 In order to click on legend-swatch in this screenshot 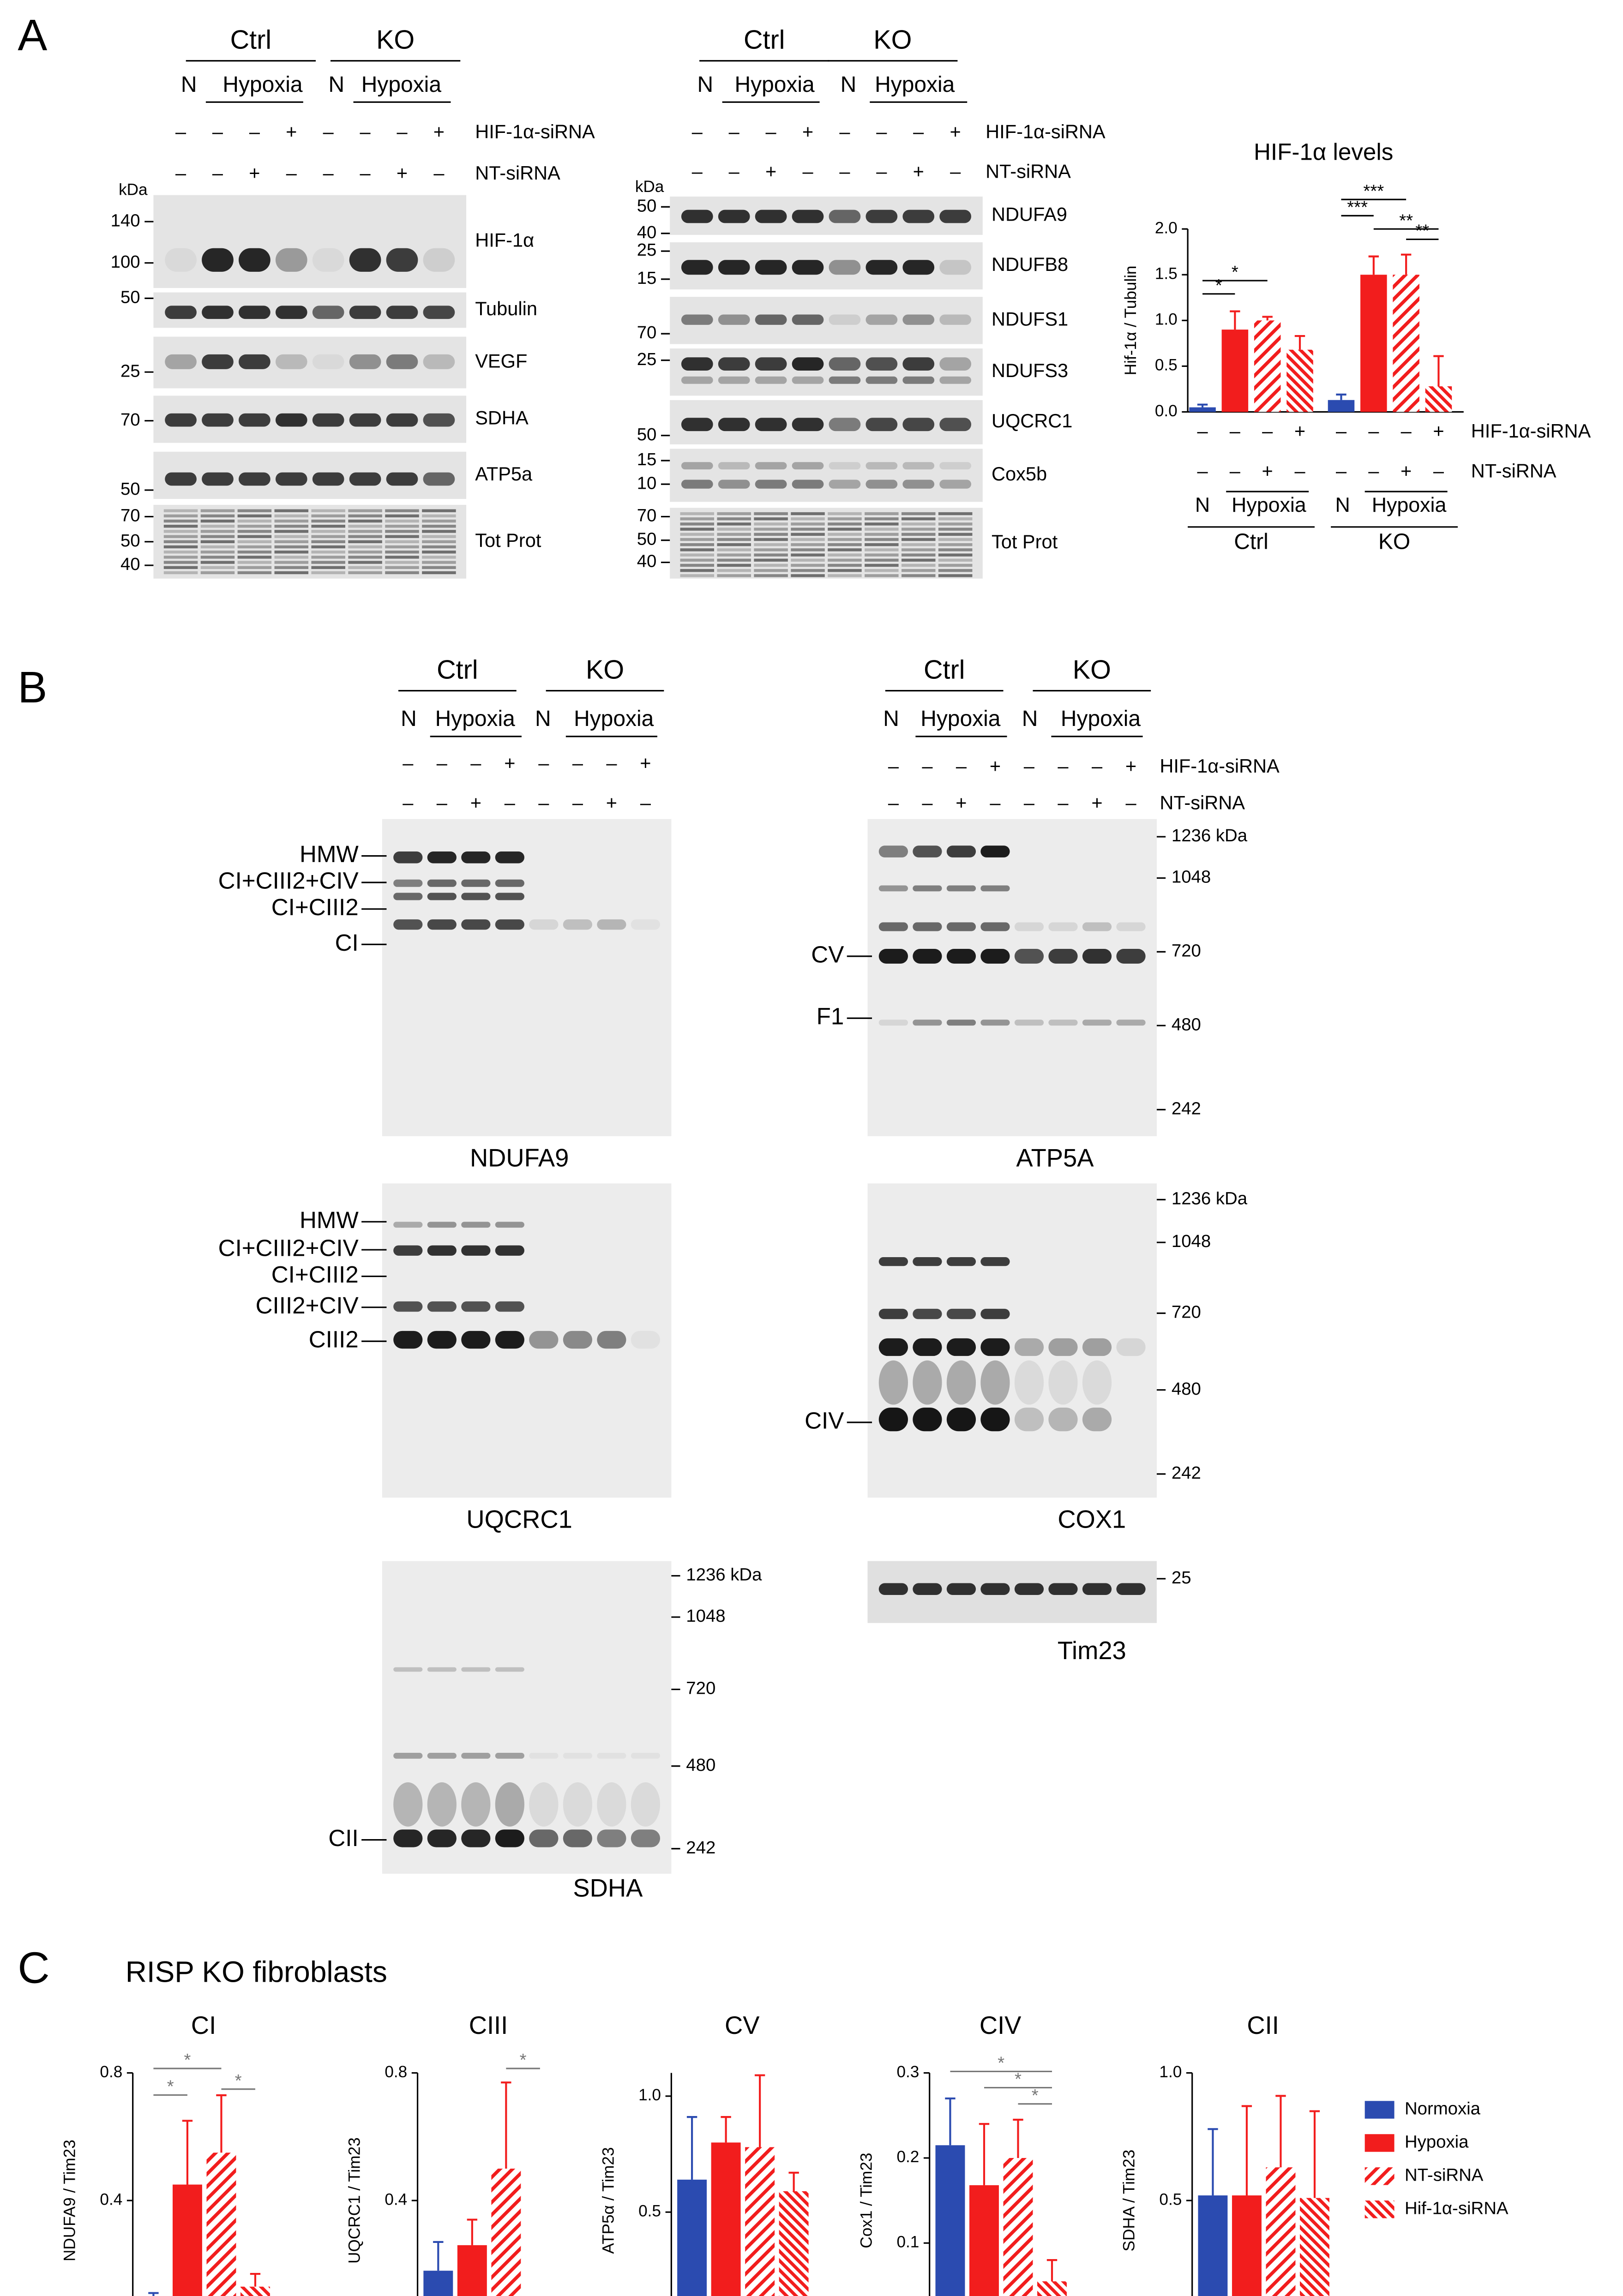, I will do `click(1380, 2209)`.